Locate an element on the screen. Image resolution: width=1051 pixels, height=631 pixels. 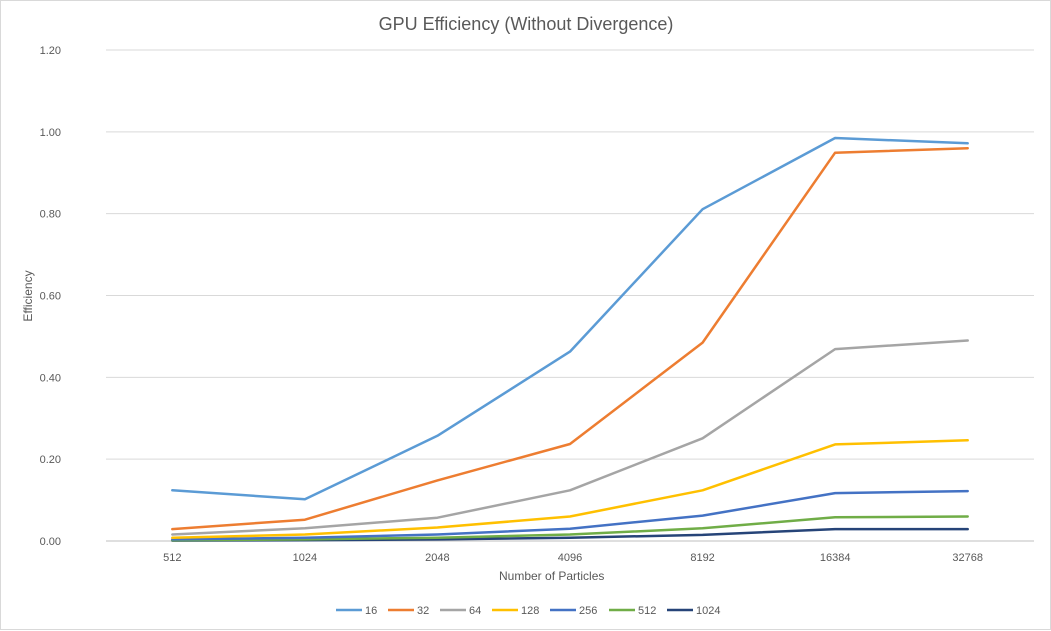
x-tick-label: 2048 is located at coordinates (437, 558).